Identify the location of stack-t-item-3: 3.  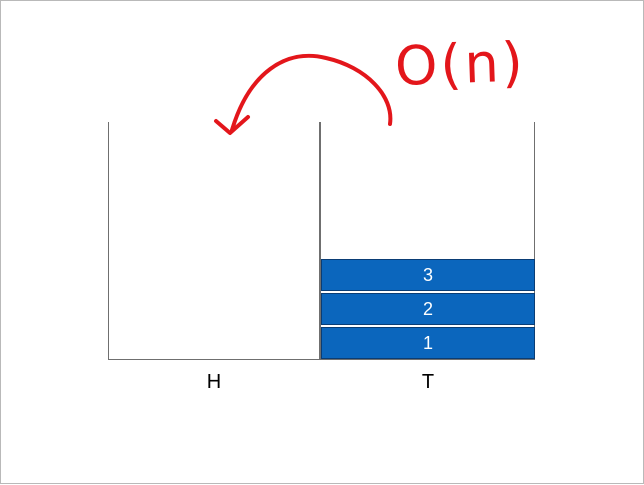
(428, 275).